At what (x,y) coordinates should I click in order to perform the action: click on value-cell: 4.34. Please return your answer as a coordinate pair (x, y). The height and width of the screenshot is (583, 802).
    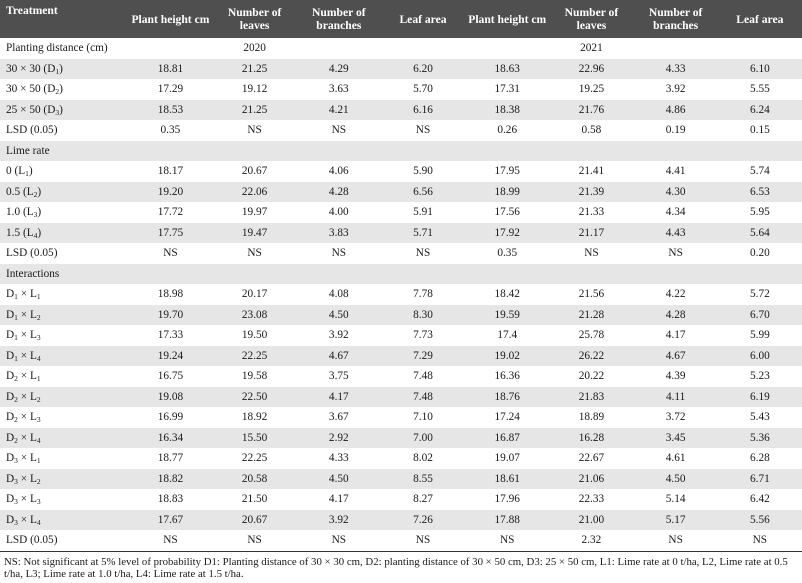
    Looking at the image, I should click on (675, 212).